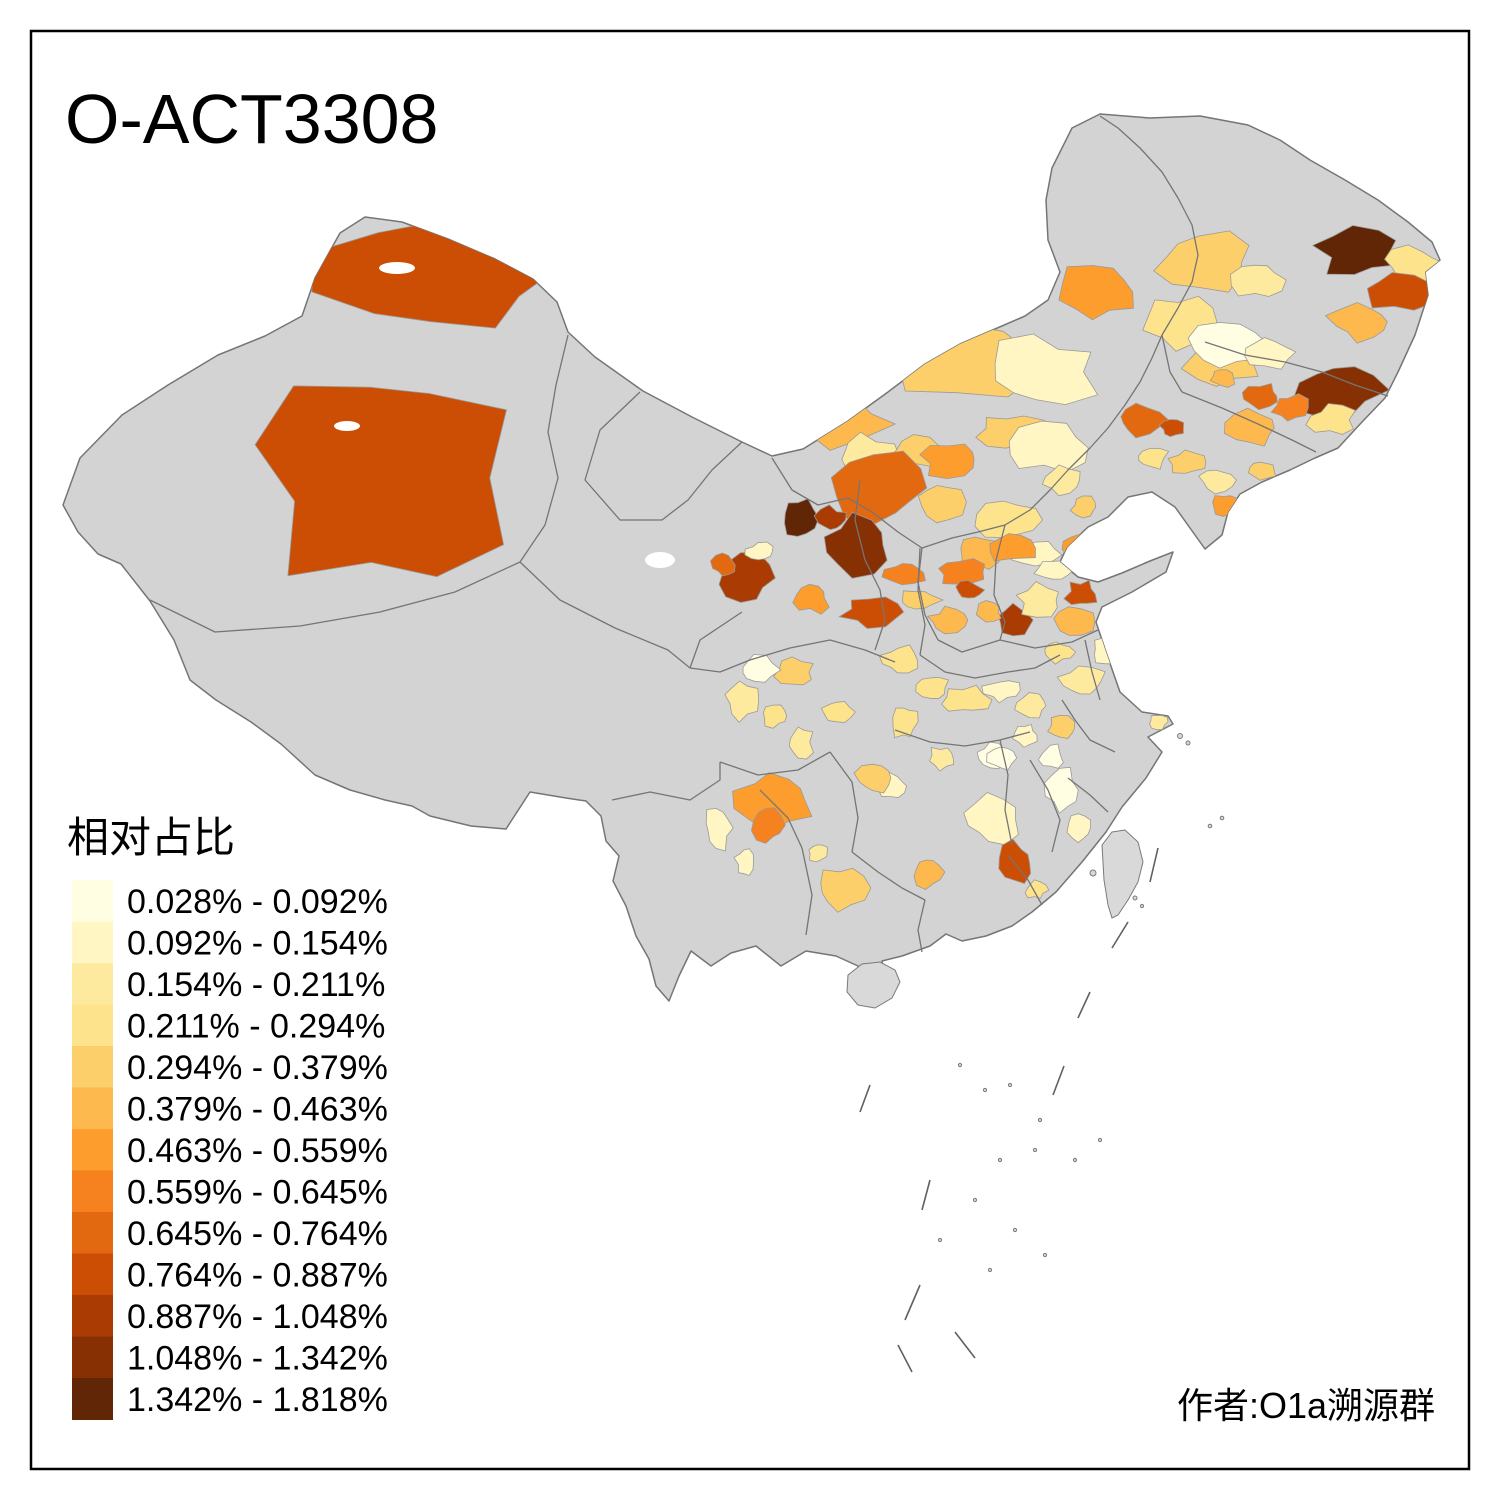 The width and height of the screenshot is (1500, 1500). I want to click on legend-label: 0.559% - 0.645%, so click(257, 1192).